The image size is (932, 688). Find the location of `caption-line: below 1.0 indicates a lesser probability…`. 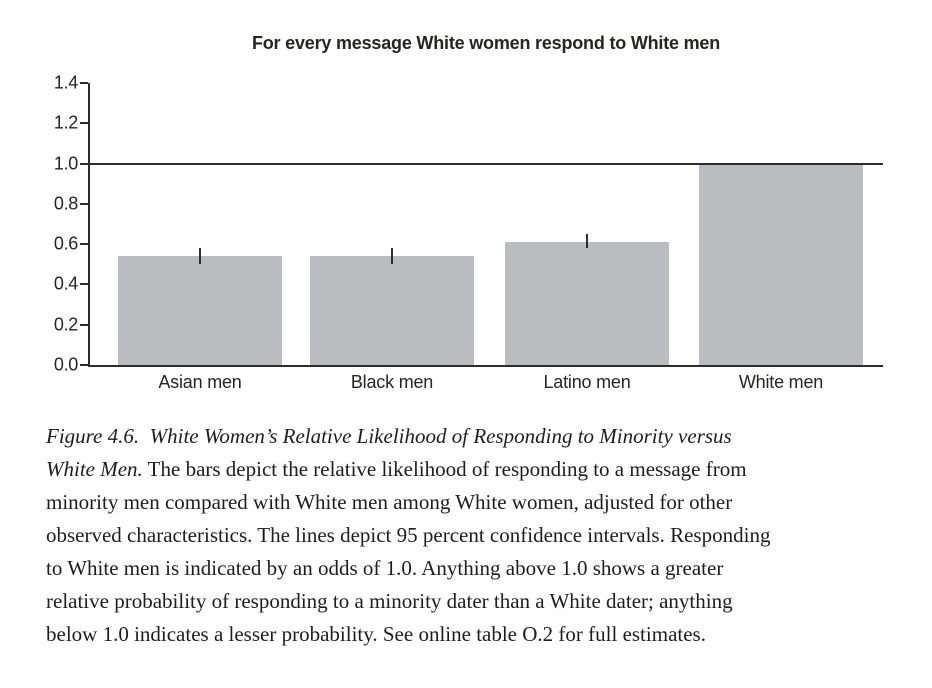

caption-line: below 1.0 indicates a lesser probability… is located at coordinates (476, 634).